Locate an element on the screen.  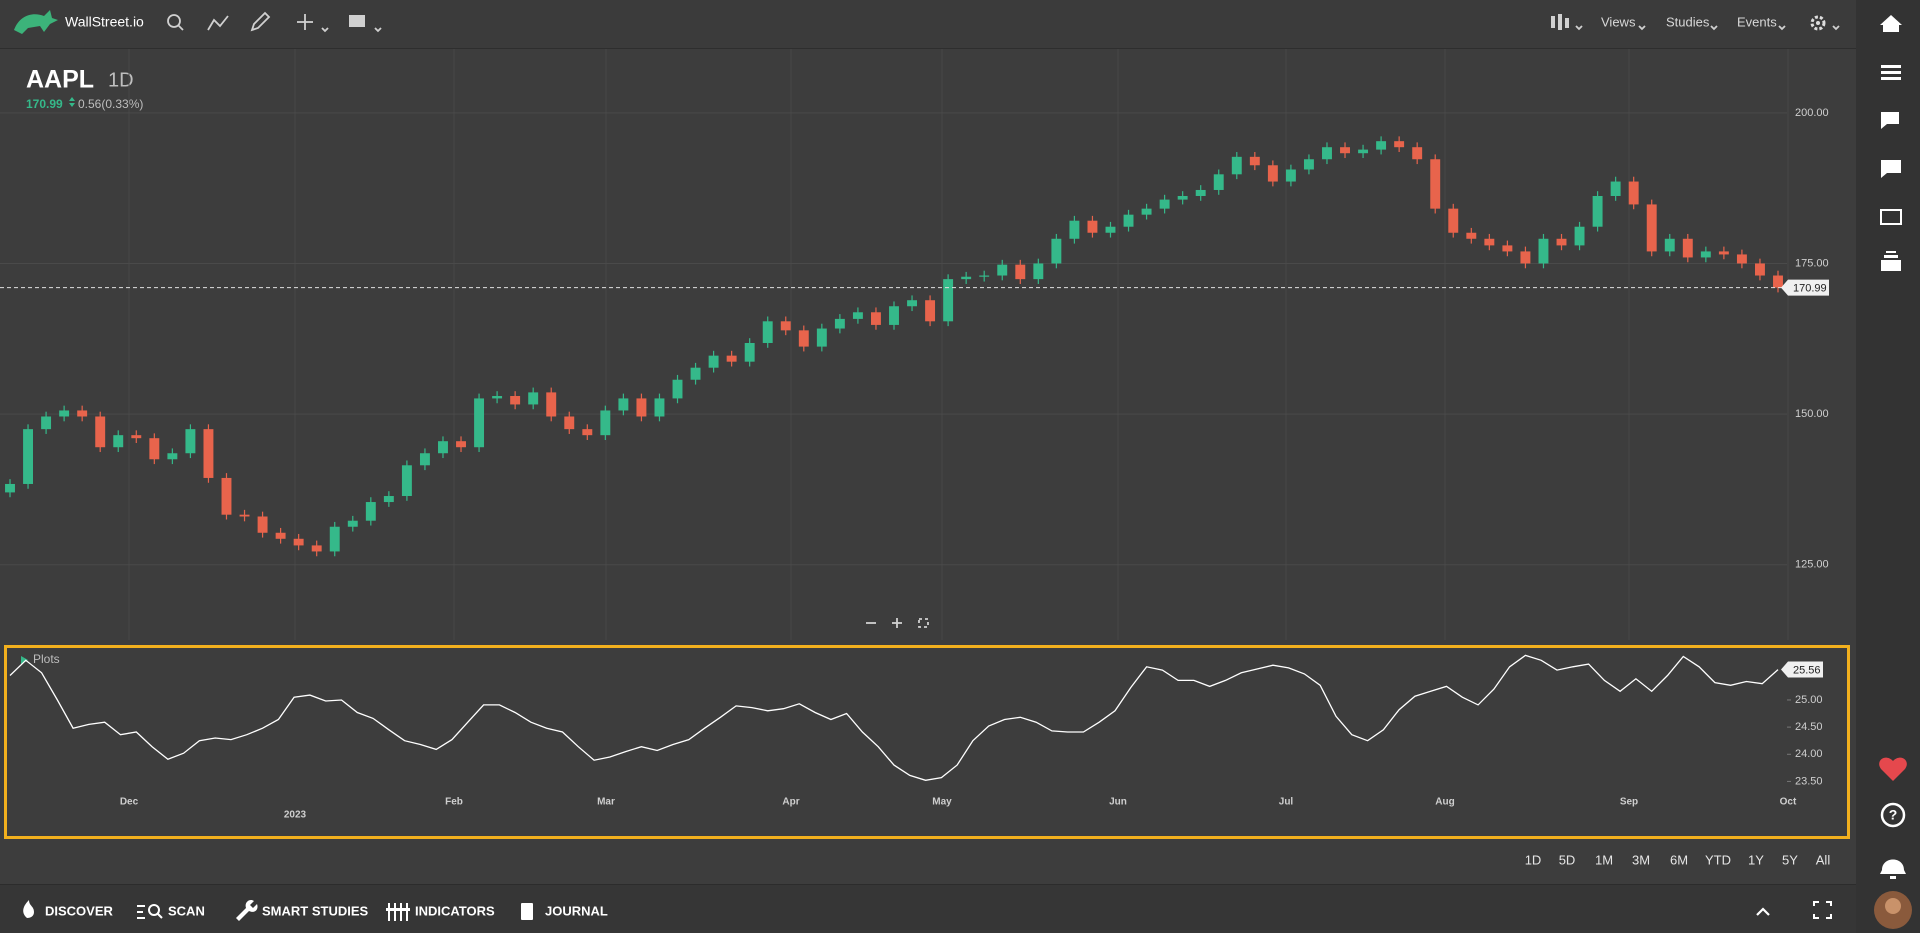
indicators-icon is located at coordinates (398, 912).